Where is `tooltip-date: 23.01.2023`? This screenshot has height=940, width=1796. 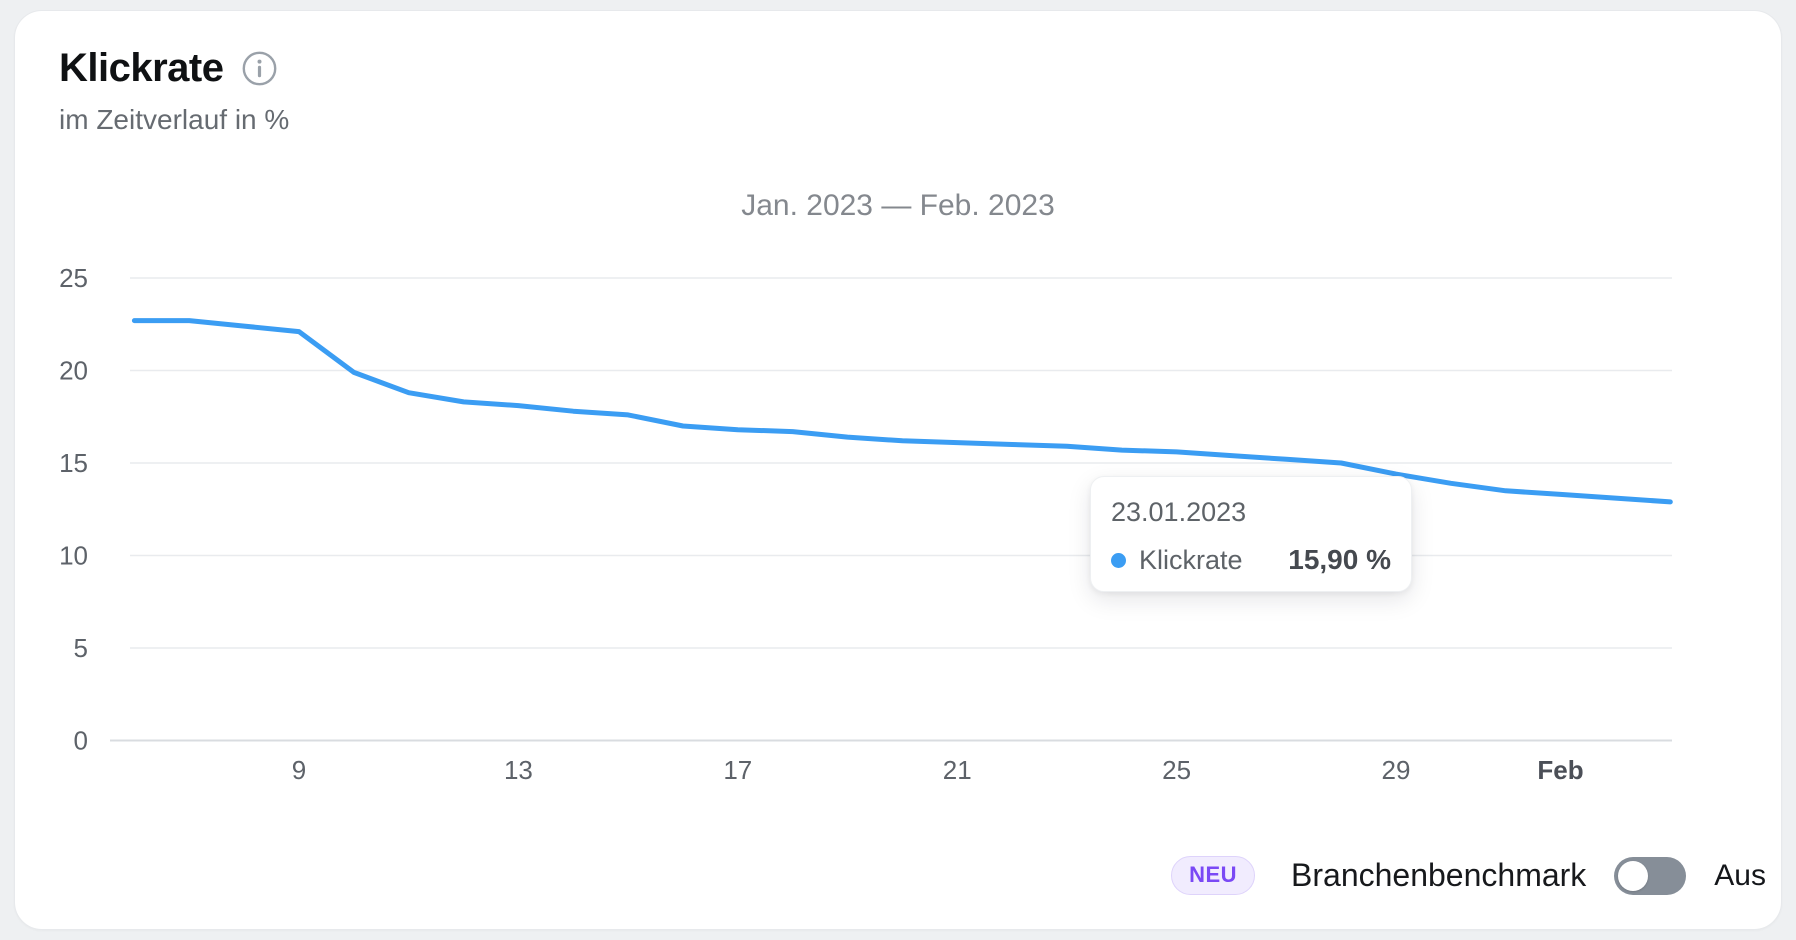 tooltip-date: 23.01.2023 is located at coordinates (1179, 512).